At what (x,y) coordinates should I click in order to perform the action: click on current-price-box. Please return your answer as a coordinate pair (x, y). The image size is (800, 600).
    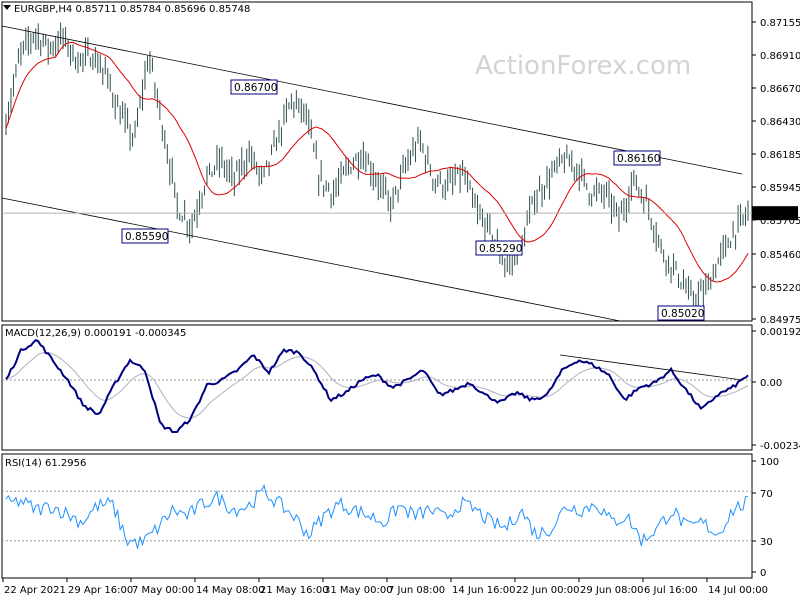
    Looking at the image, I should click on (775, 213).